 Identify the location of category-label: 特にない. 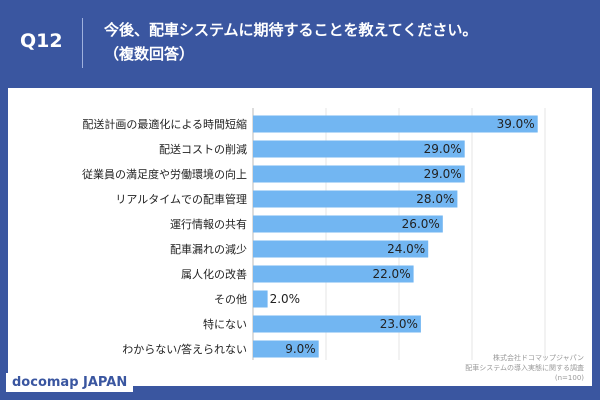
(225, 324).